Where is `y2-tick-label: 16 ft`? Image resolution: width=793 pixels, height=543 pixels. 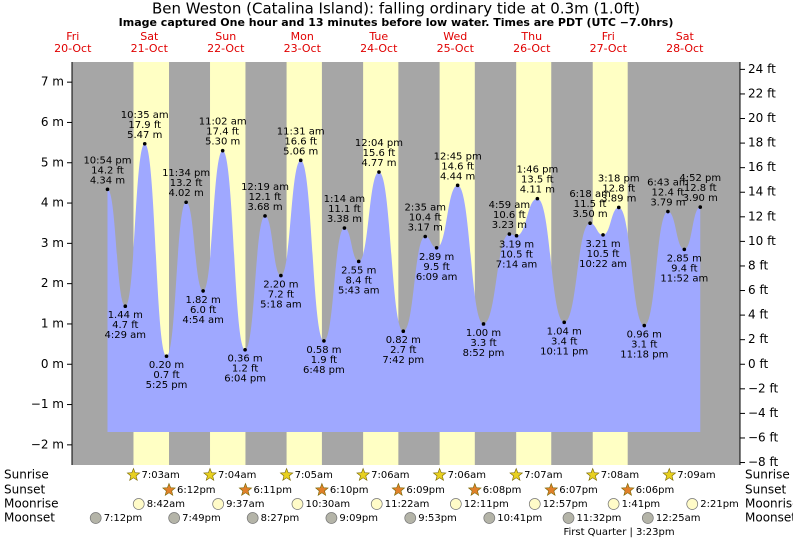 y2-tick-label: 16 ft is located at coordinates (762, 167).